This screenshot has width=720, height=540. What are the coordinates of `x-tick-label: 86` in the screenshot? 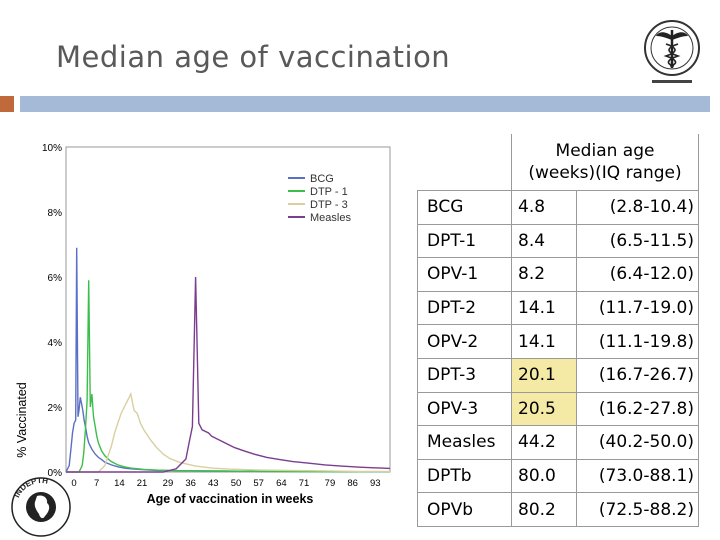 It's located at (352, 483).